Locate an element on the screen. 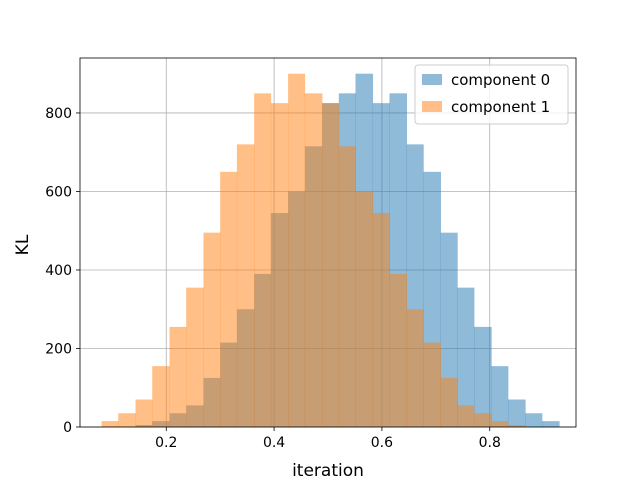 This screenshot has height=480, width=640. x-axis-label: iteration is located at coordinates (328, 470).